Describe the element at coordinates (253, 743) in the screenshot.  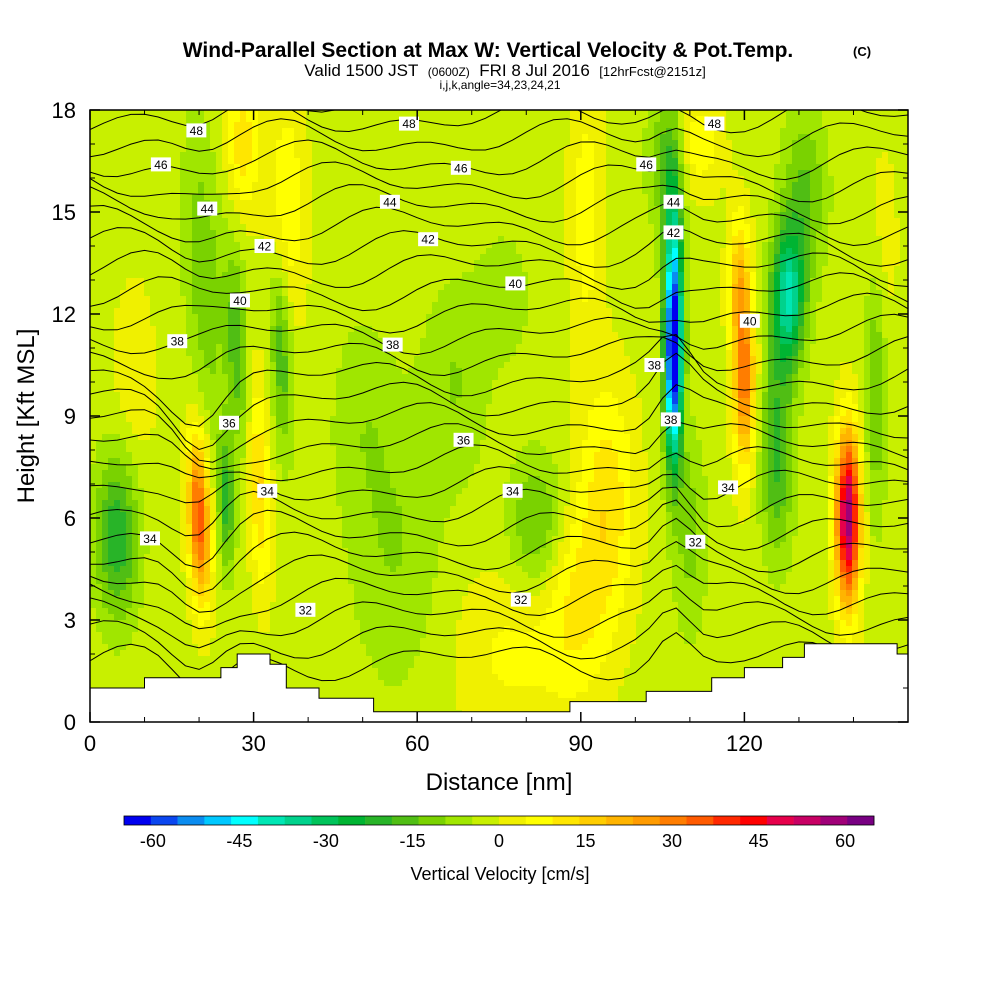
I see `x-tick-label: 30` at that location.